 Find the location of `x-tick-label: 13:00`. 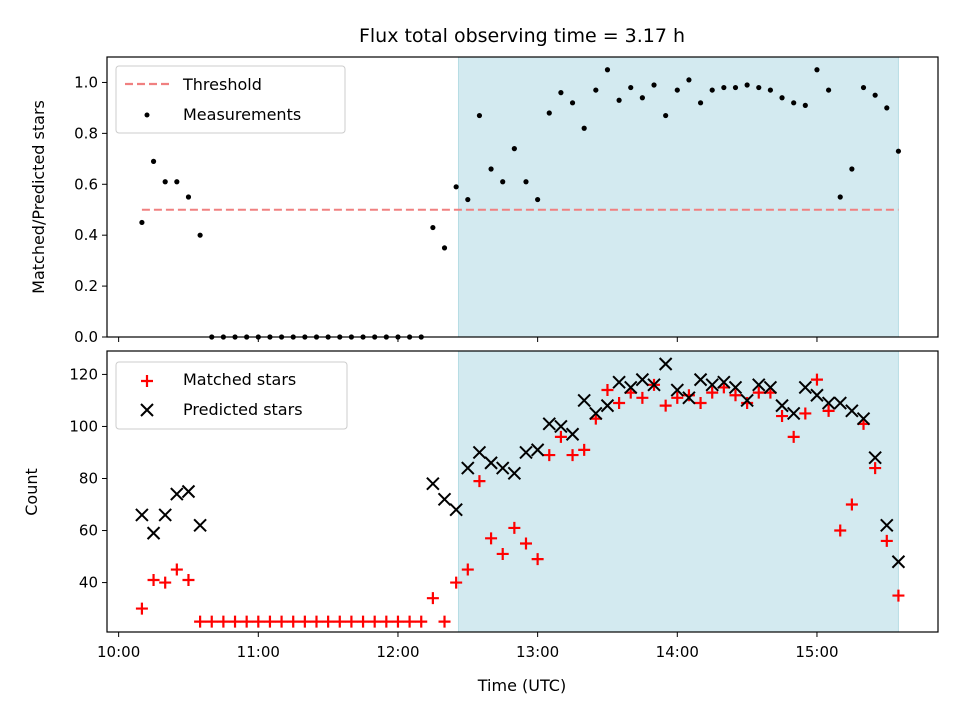

x-tick-label: 13:00 is located at coordinates (537, 652).